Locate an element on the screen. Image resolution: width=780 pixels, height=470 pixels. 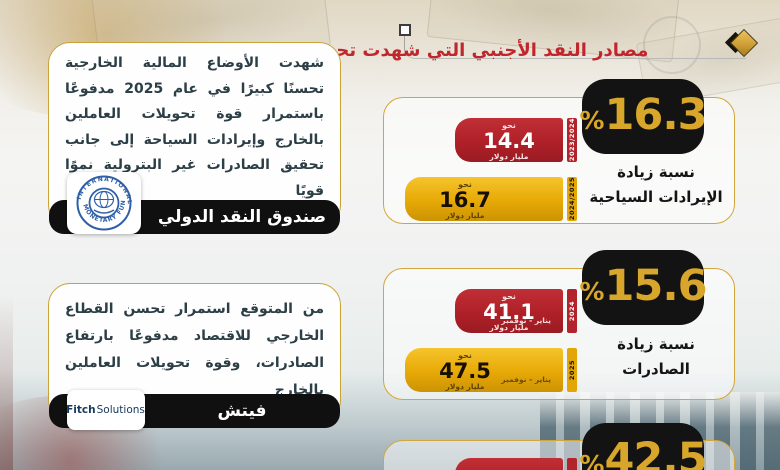
bar-value: 41.1 is located at coordinates (509, 312).